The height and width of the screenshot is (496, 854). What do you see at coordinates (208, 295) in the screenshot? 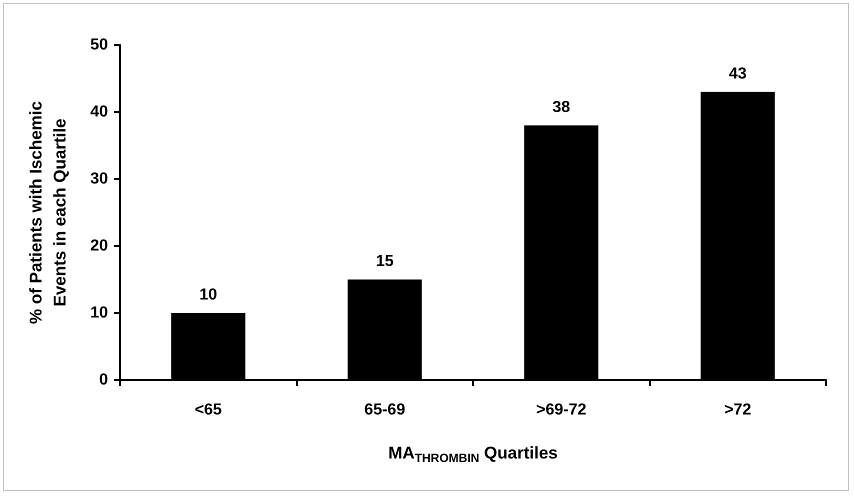
I see `data-label: 10` at bounding box center [208, 295].